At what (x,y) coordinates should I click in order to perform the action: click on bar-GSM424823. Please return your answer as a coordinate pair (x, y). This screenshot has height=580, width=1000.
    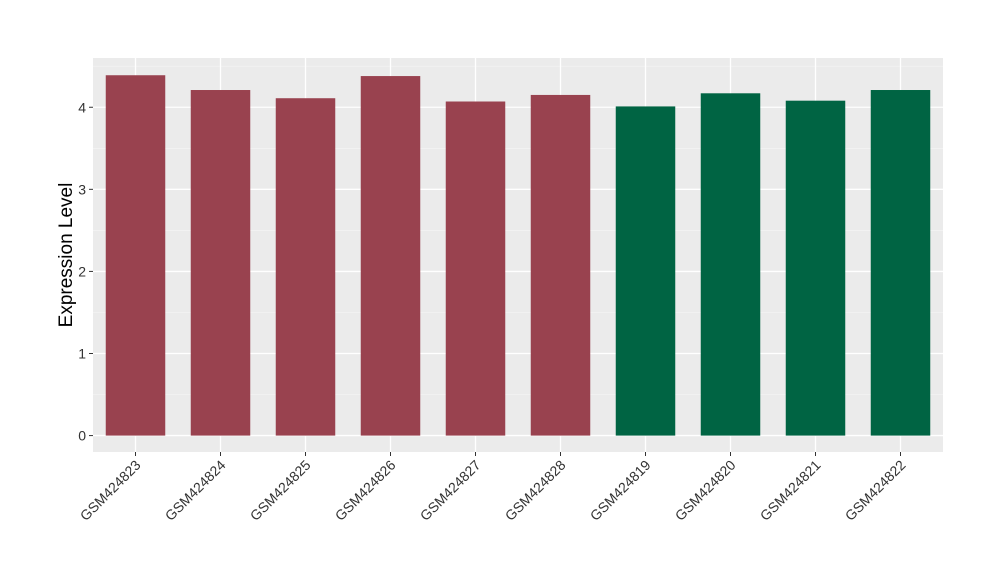
    Looking at the image, I should click on (135, 255).